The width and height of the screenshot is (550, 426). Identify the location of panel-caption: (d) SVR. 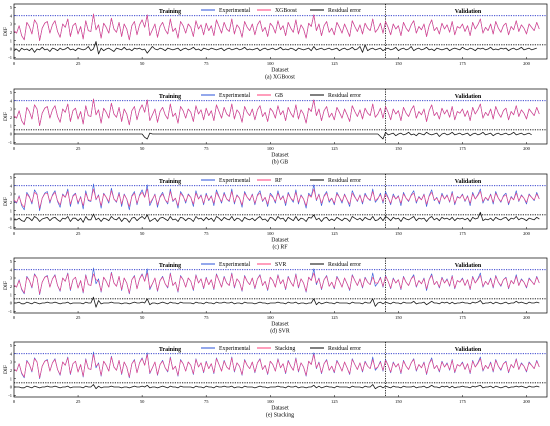
(280, 331).